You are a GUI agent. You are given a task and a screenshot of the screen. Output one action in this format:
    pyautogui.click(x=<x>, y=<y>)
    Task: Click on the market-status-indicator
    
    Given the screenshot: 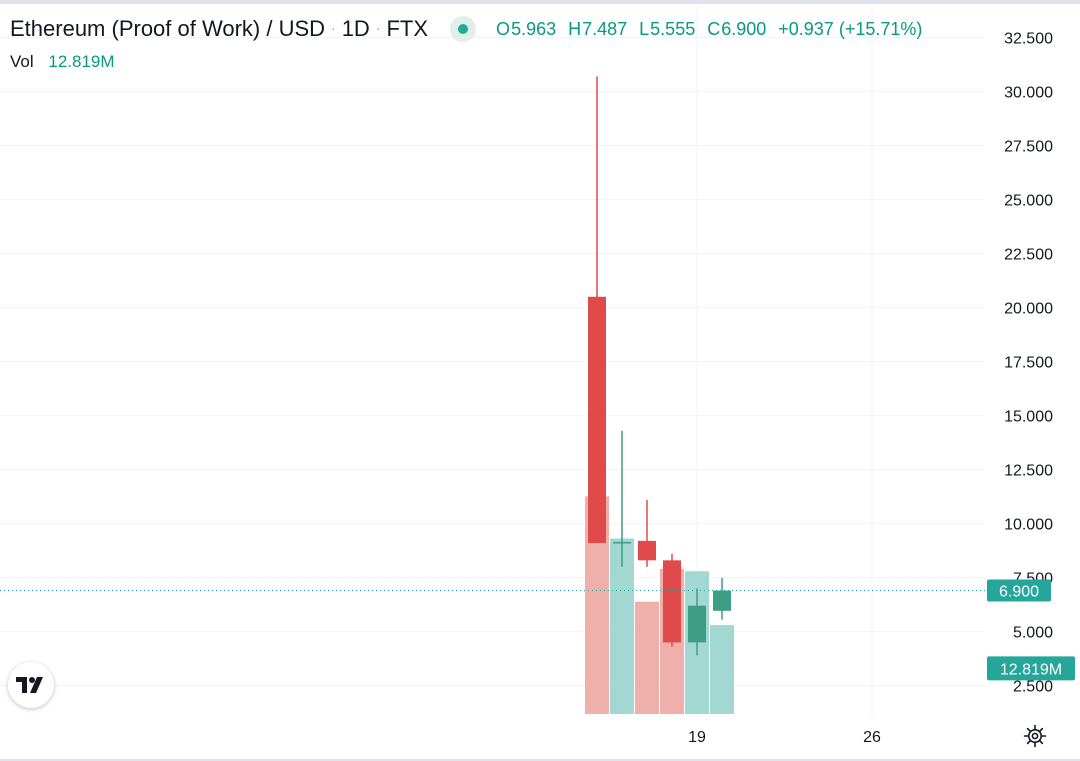 What is the action you would take?
    pyautogui.click(x=463, y=29)
    